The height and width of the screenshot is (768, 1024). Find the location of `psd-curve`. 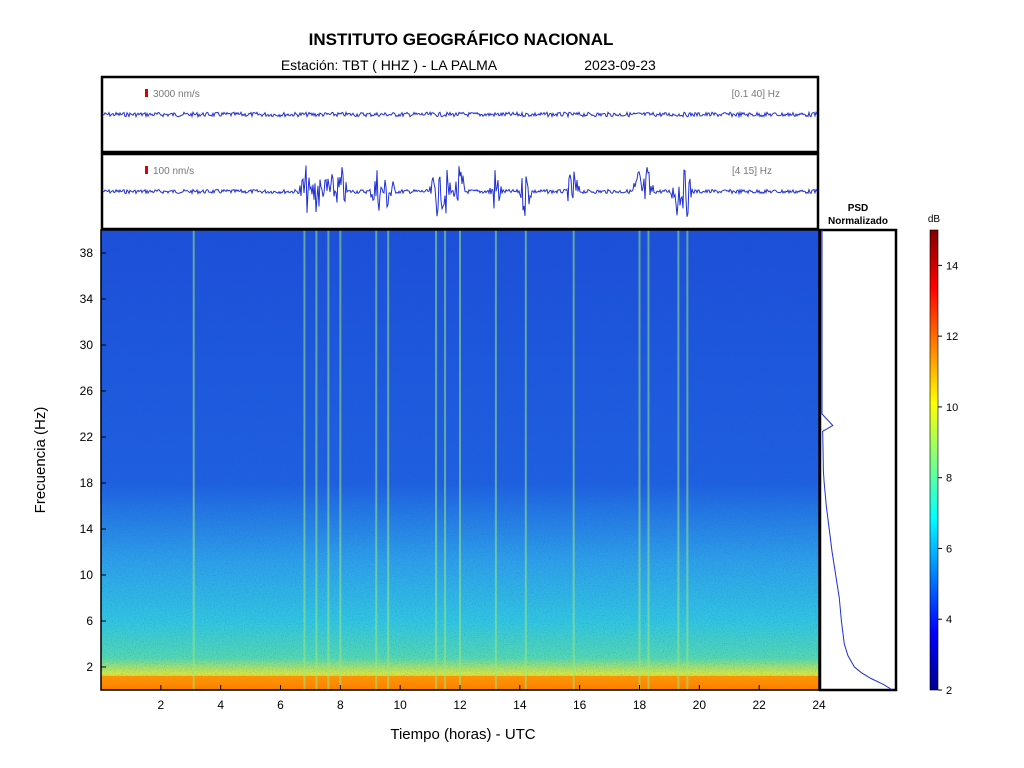

psd-curve is located at coordinates (857, 460).